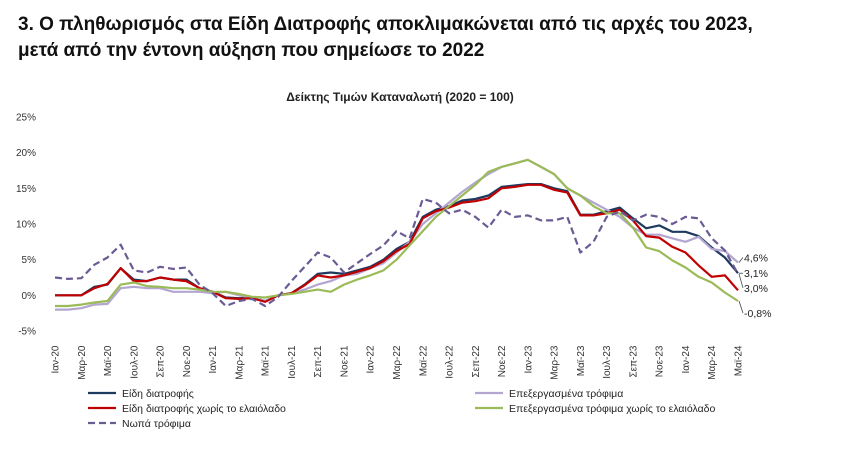 Image resolution: width=860 pixels, height=453 pixels. I want to click on x-tick-label: Μαρ-20, so click(82, 362).